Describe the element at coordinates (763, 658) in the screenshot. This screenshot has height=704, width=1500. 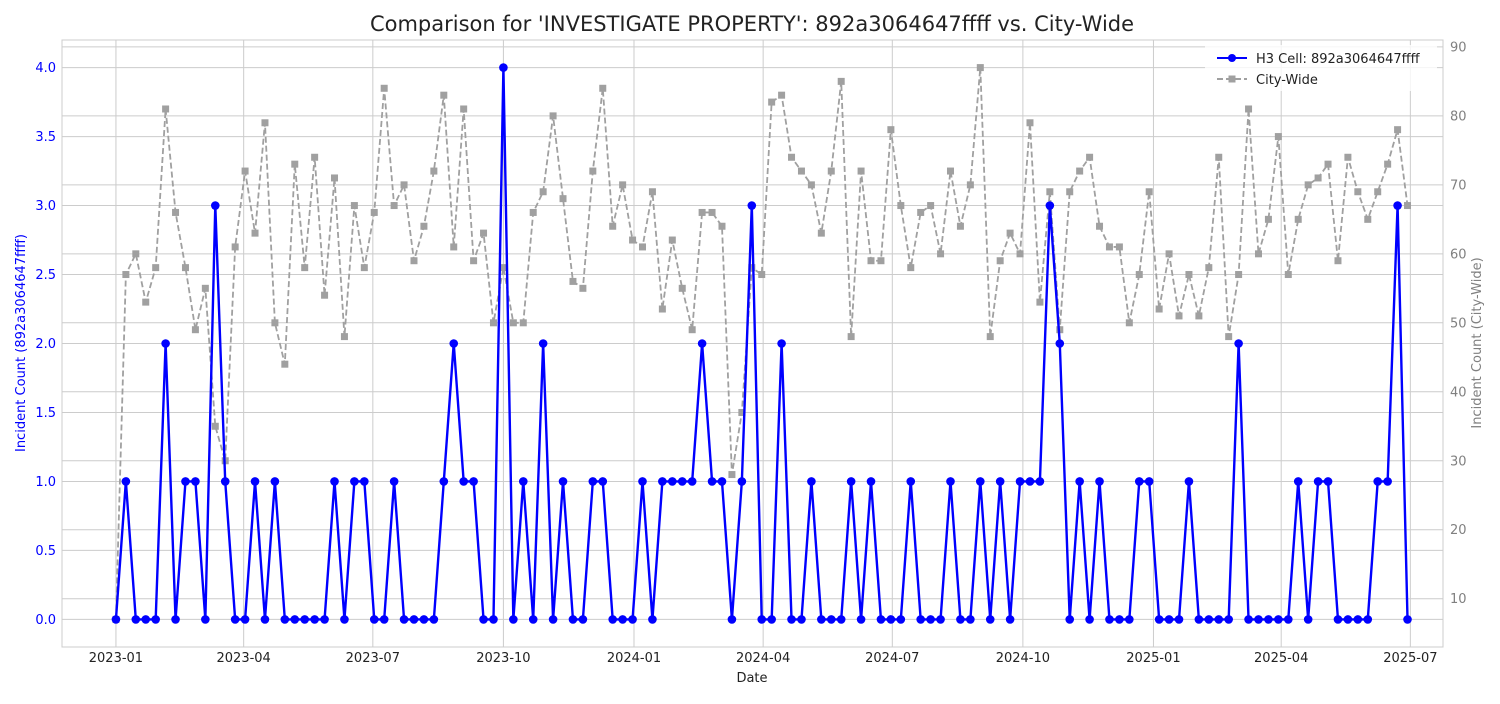
I see `x-tick-label: 2024-04` at that location.